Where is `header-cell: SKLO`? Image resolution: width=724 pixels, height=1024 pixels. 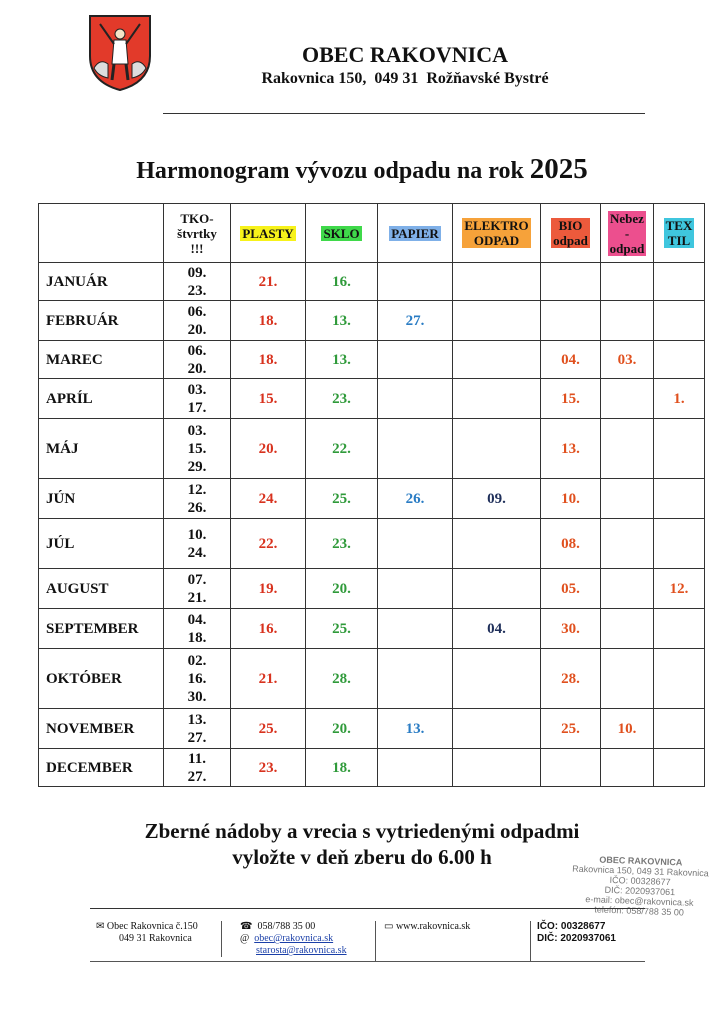
header-cell: SKLO is located at coordinates (342, 233).